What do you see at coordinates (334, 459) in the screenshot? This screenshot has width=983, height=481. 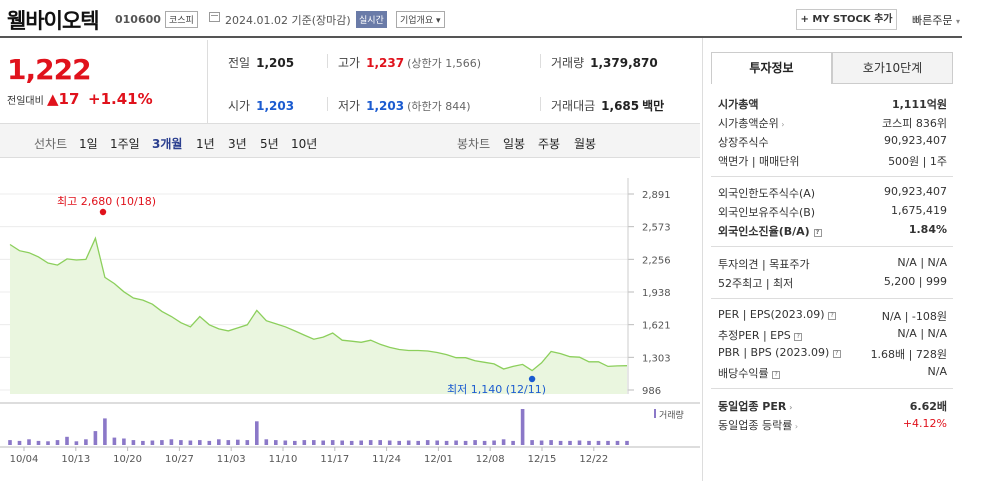 I see `x-tick-label: 11/17` at bounding box center [334, 459].